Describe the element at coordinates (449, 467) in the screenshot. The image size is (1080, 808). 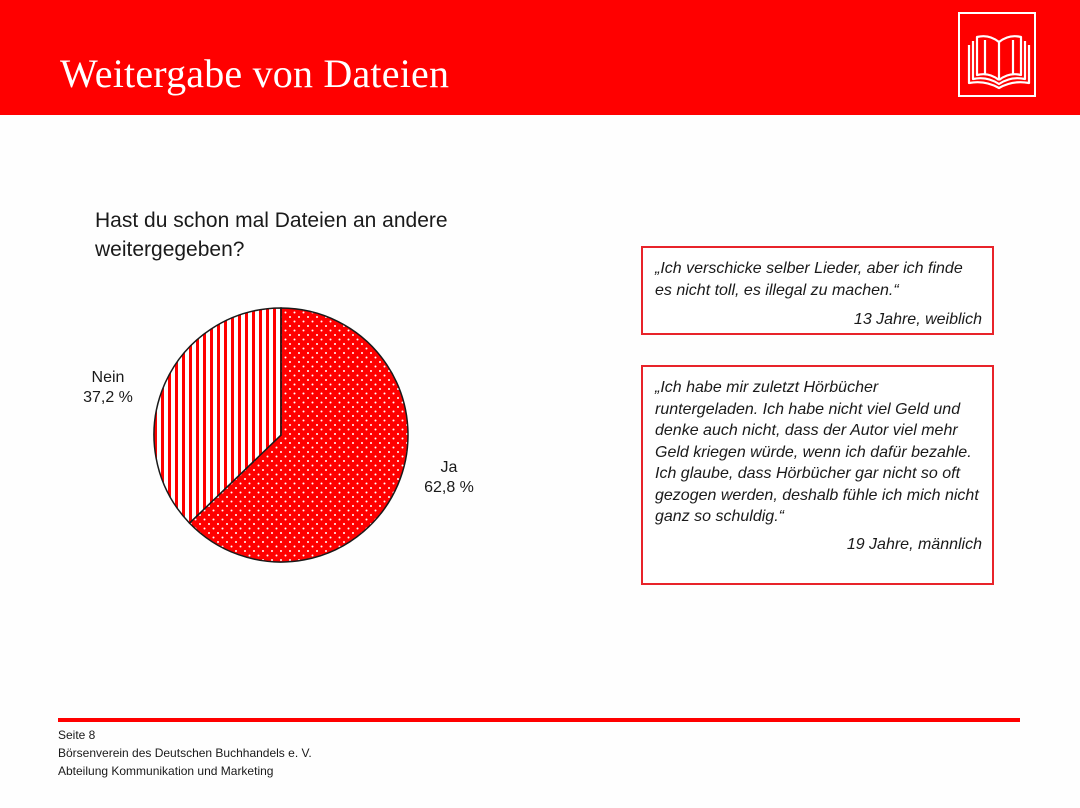
I see `pie-label-ja-name: Ja` at that location.